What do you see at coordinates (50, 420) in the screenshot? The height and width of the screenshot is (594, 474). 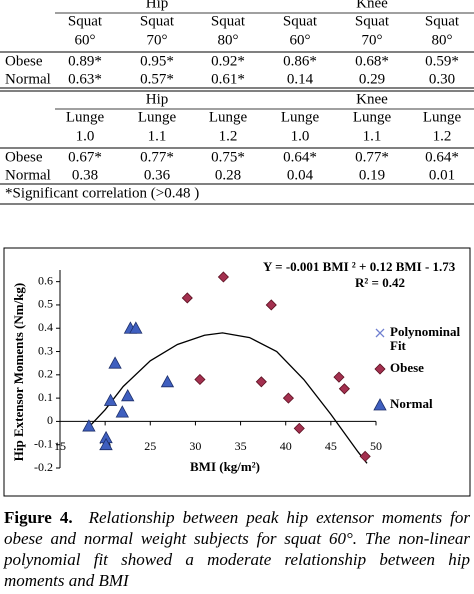 I see `y-tick-label: 0` at bounding box center [50, 420].